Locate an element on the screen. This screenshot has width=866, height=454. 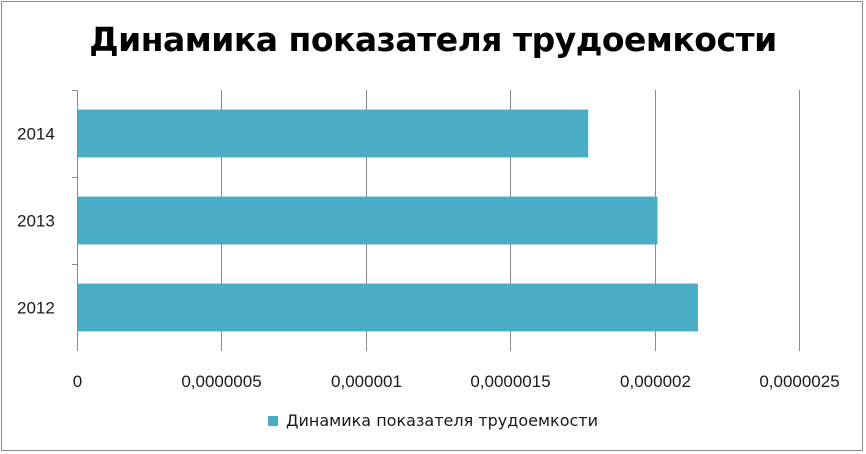
x-tick-label-4: 0,000002 is located at coordinates (655, 381).